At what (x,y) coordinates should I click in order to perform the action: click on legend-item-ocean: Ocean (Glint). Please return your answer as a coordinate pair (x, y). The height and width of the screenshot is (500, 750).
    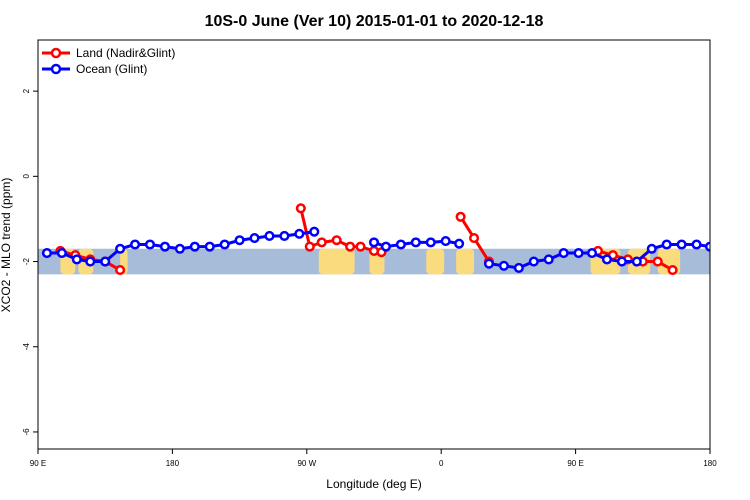
    Looking at the image, I should click on (94, 69).